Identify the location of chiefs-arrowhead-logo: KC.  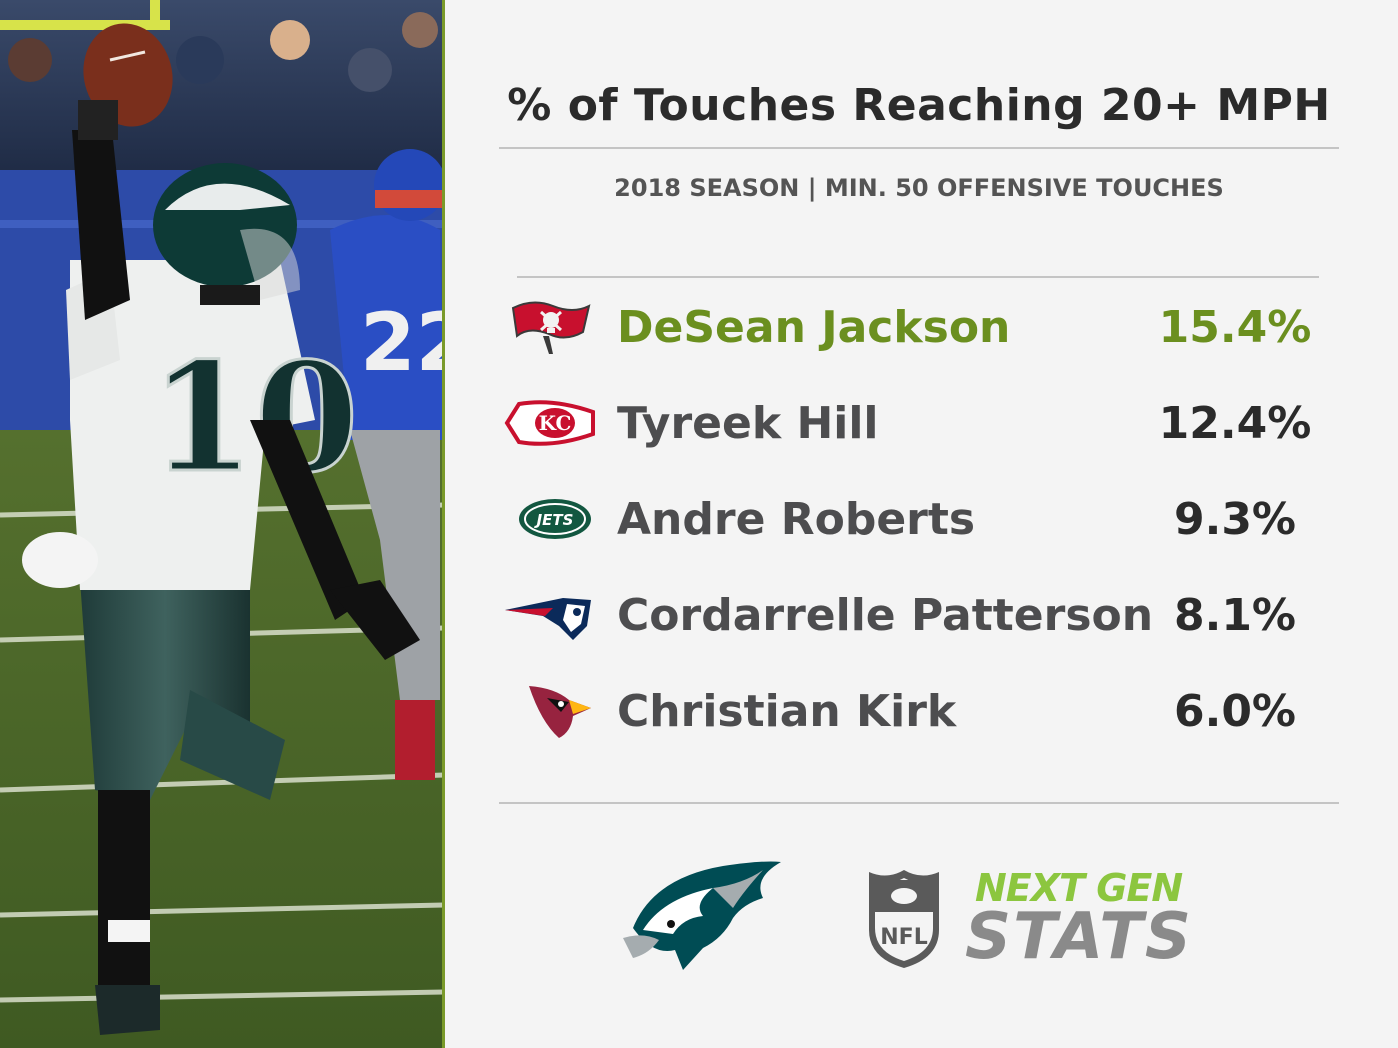
(551, 423).